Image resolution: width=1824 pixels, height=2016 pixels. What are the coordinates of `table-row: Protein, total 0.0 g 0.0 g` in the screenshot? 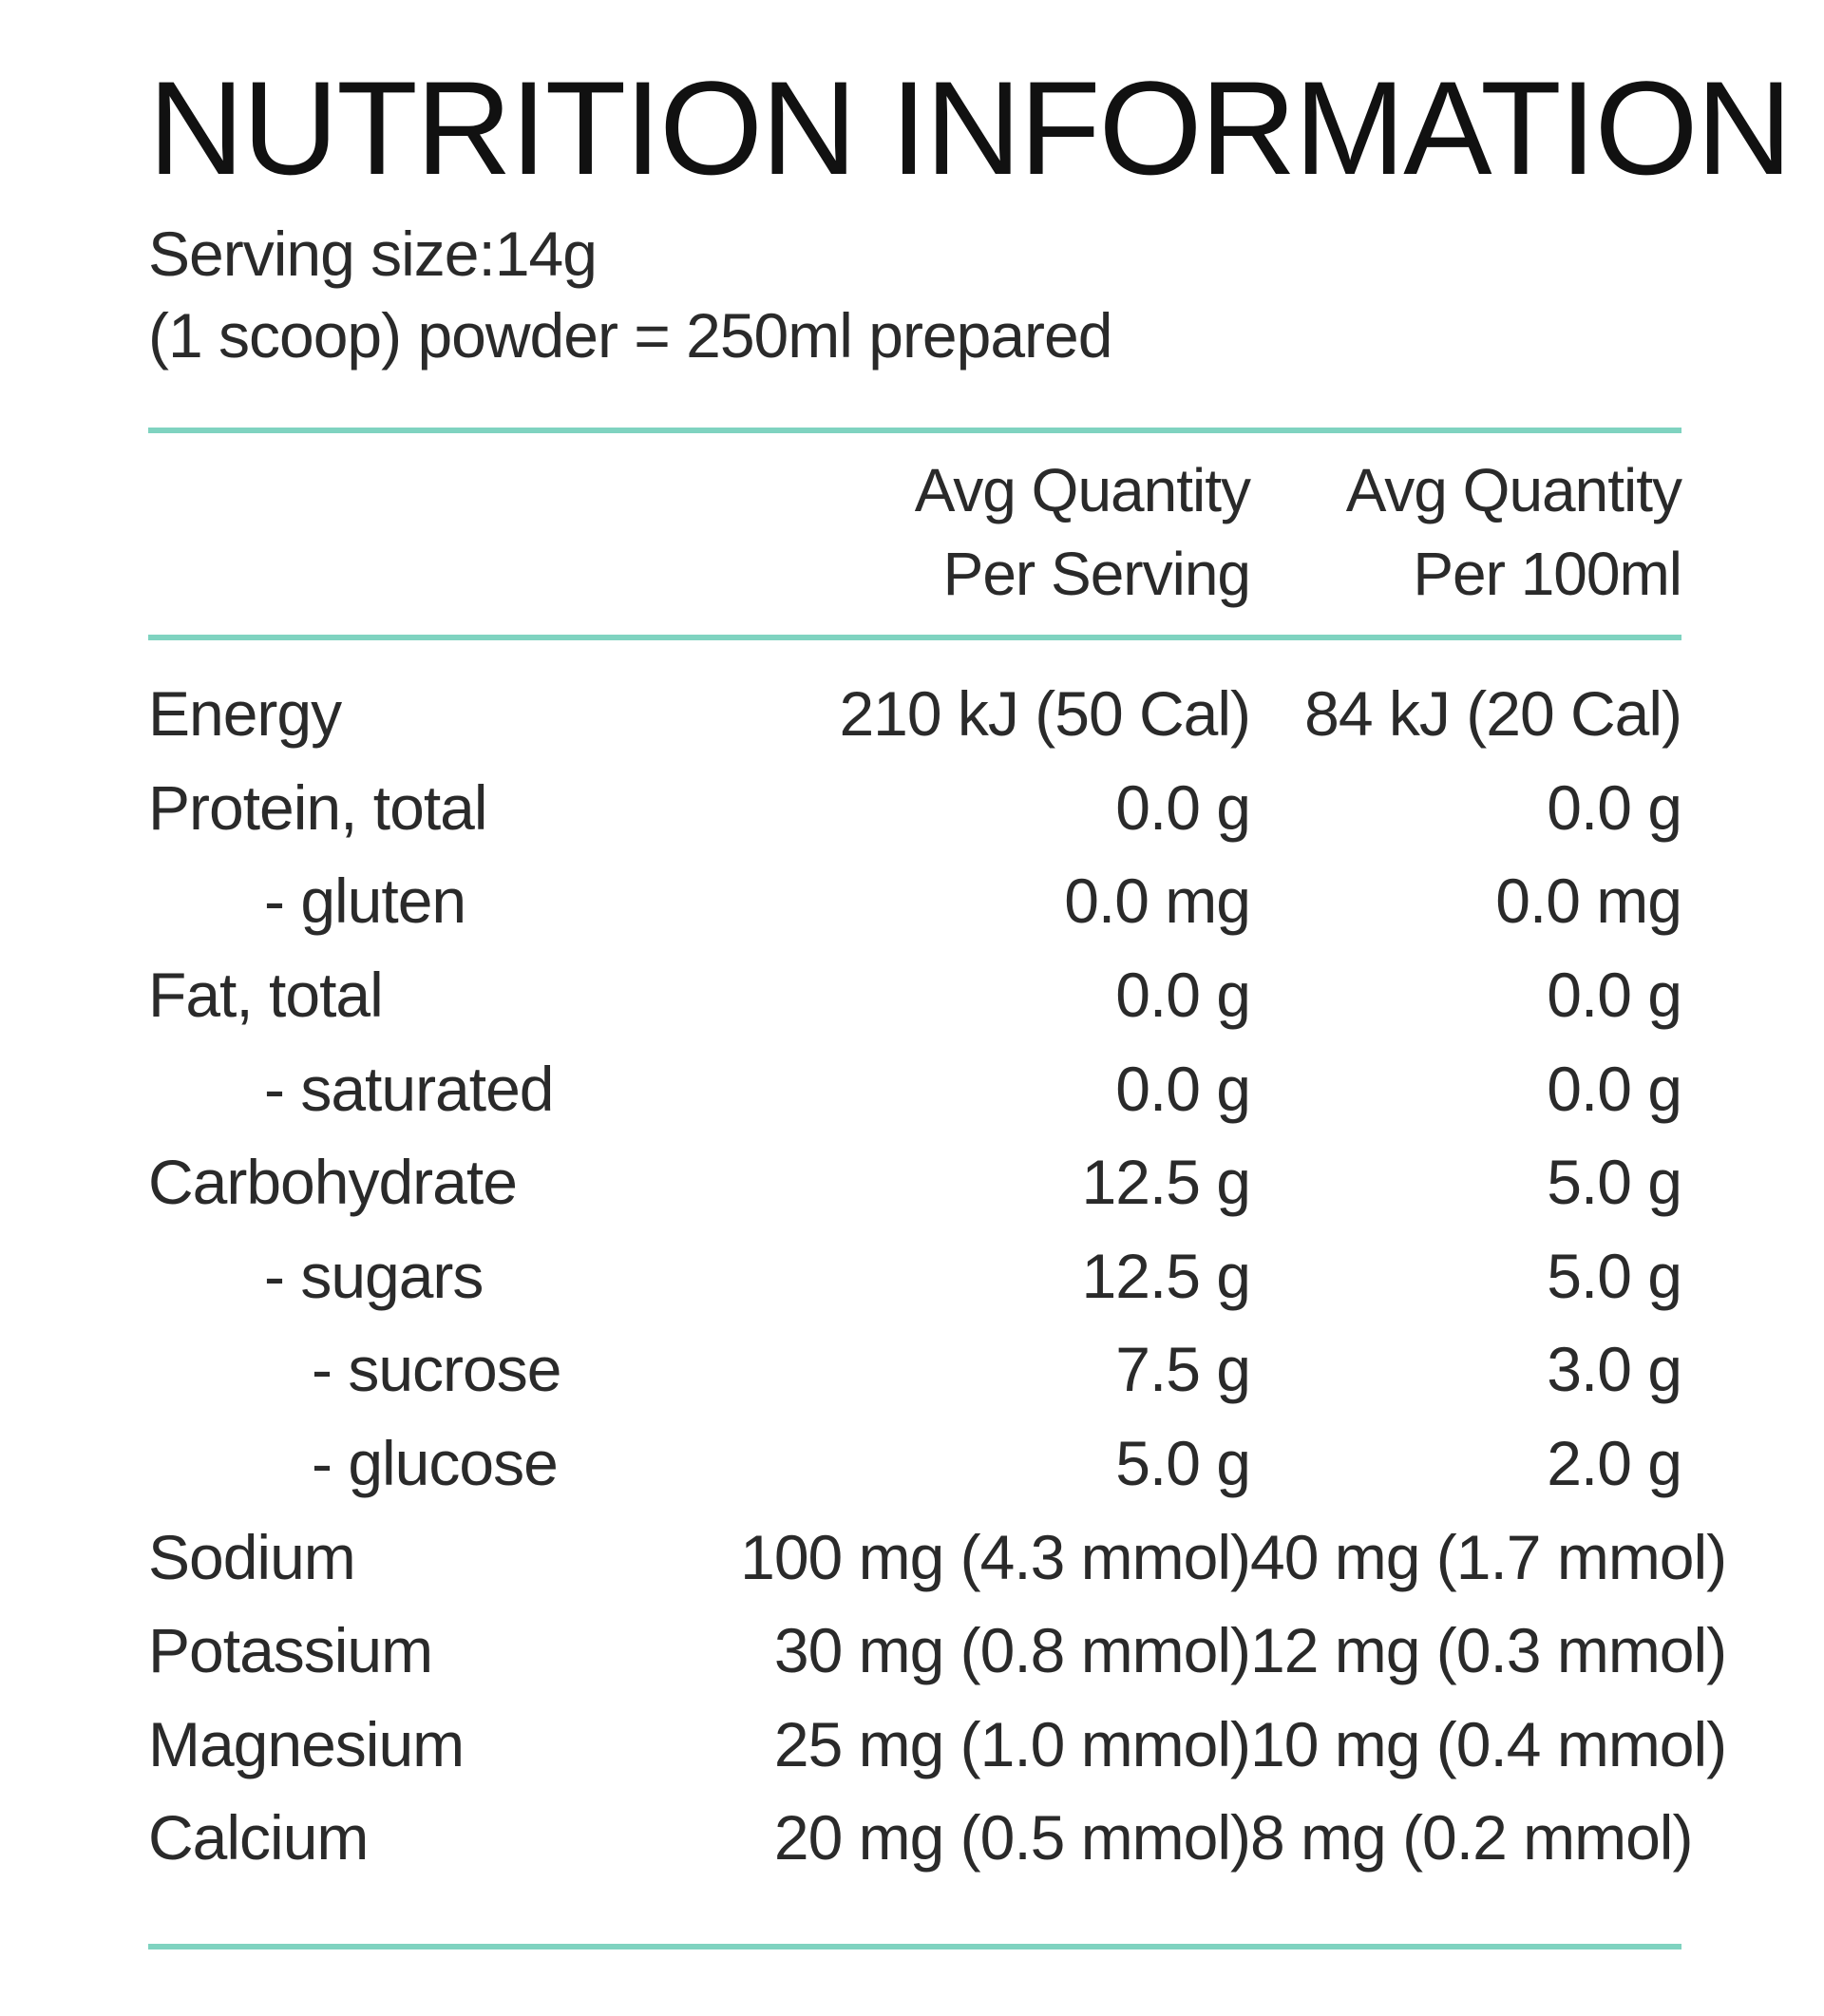 It's located at (915, 808).